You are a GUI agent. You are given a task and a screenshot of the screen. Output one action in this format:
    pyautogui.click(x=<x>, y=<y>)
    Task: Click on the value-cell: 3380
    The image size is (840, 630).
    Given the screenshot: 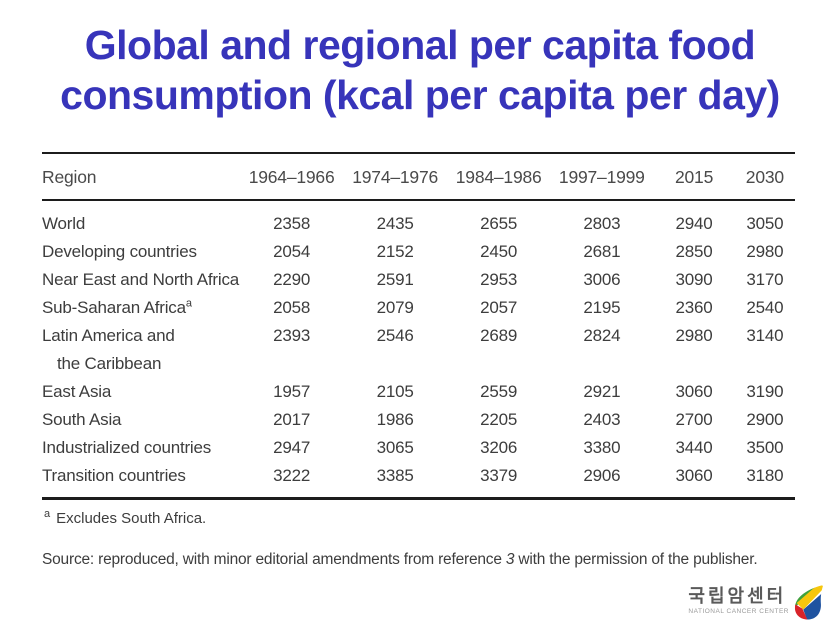 What is the action you would take?
    pyautogui.click(x=602, y=447)
    